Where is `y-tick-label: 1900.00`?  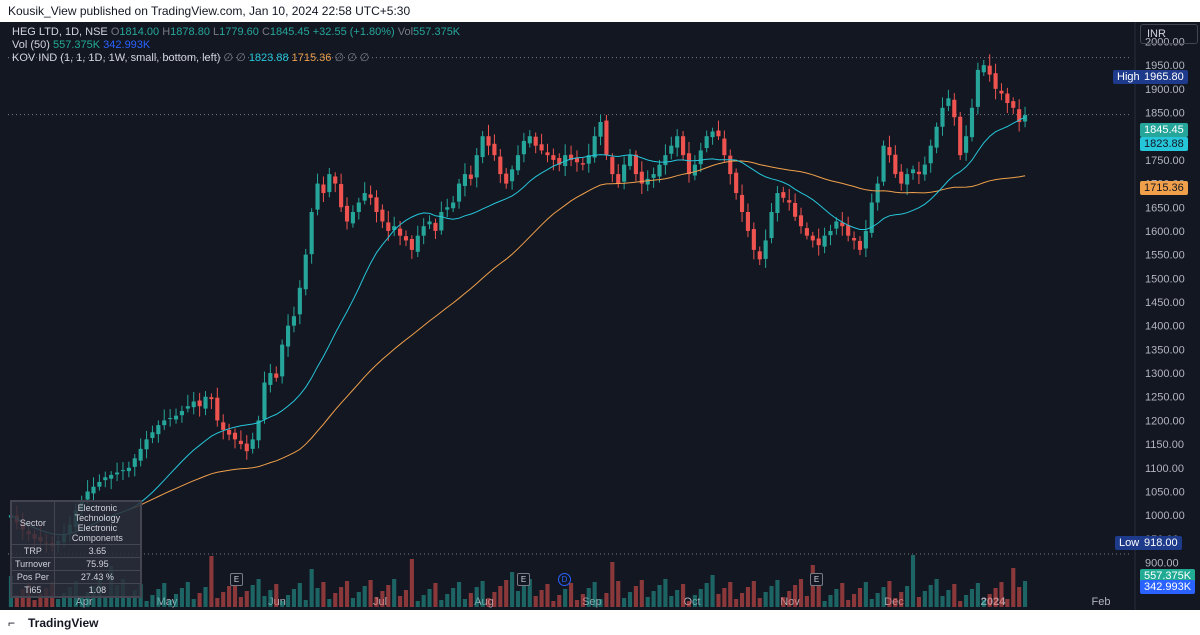 y-tick-label: 1900.00 is located at coordinates (1165, 90).